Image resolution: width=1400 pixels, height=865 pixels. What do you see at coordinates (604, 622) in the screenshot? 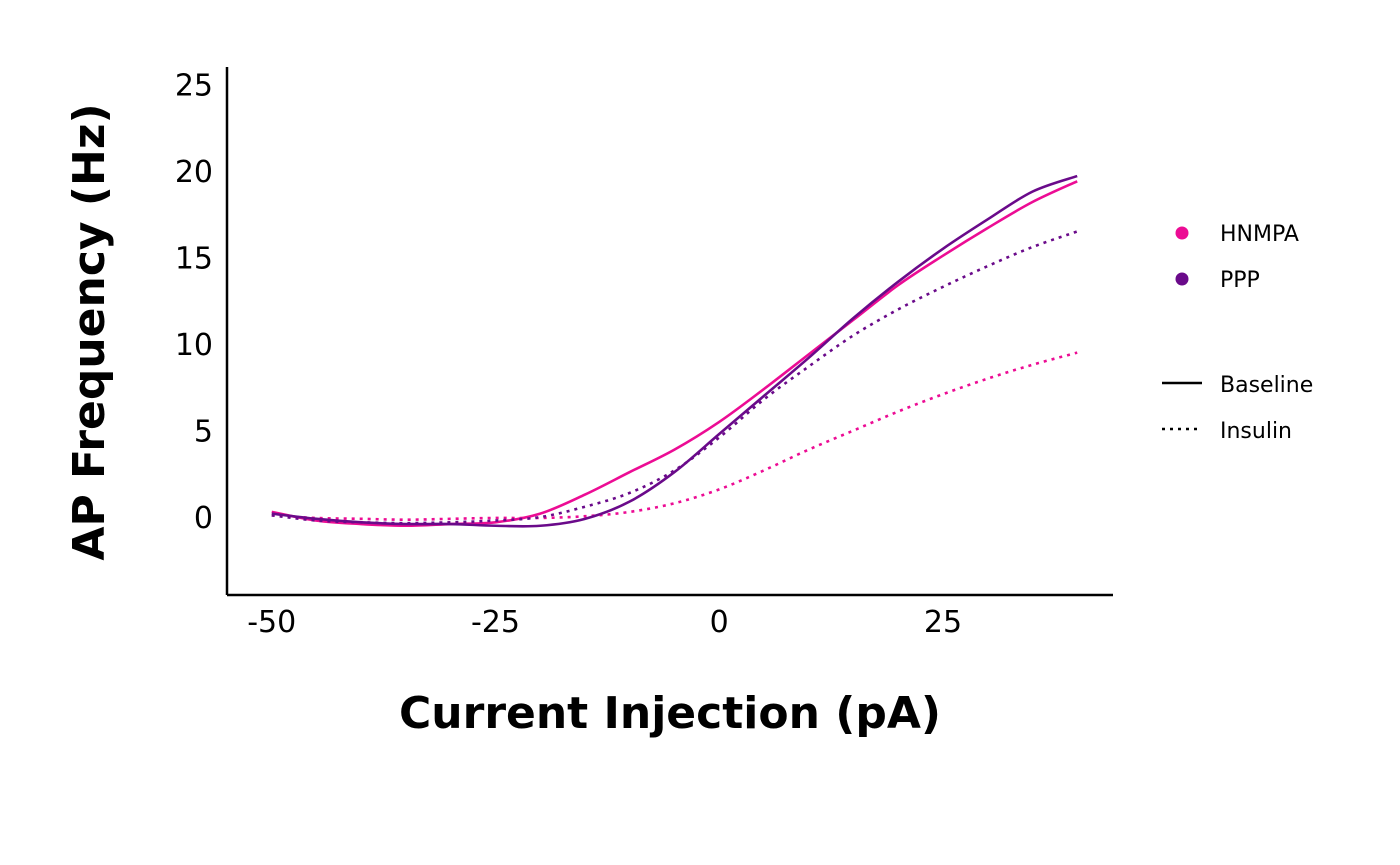
I see `x-tick-labels: -50 -25 0 25` at bounding box center [604, 622].